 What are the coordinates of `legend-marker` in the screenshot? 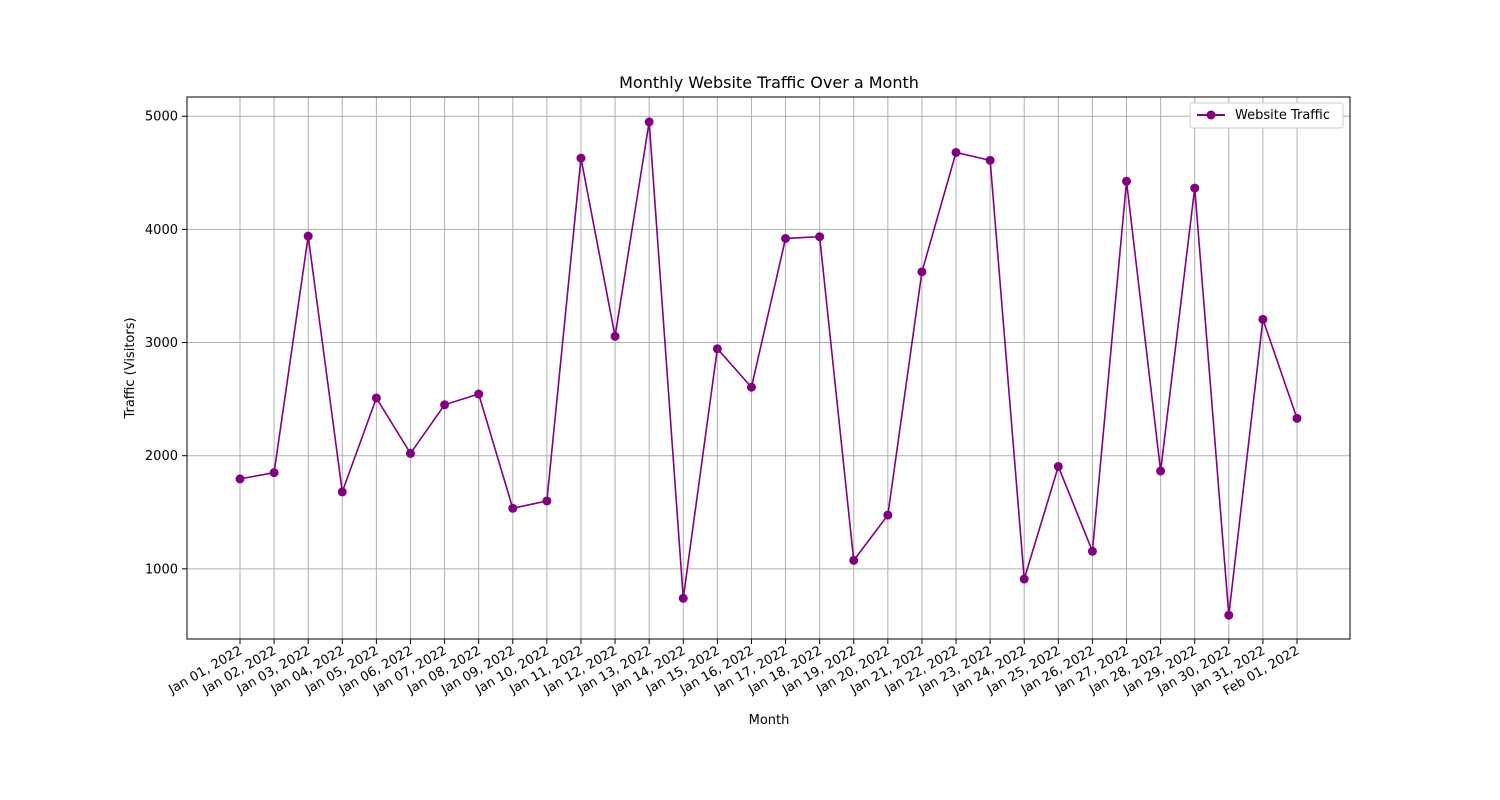 It's located at (1211, 115).